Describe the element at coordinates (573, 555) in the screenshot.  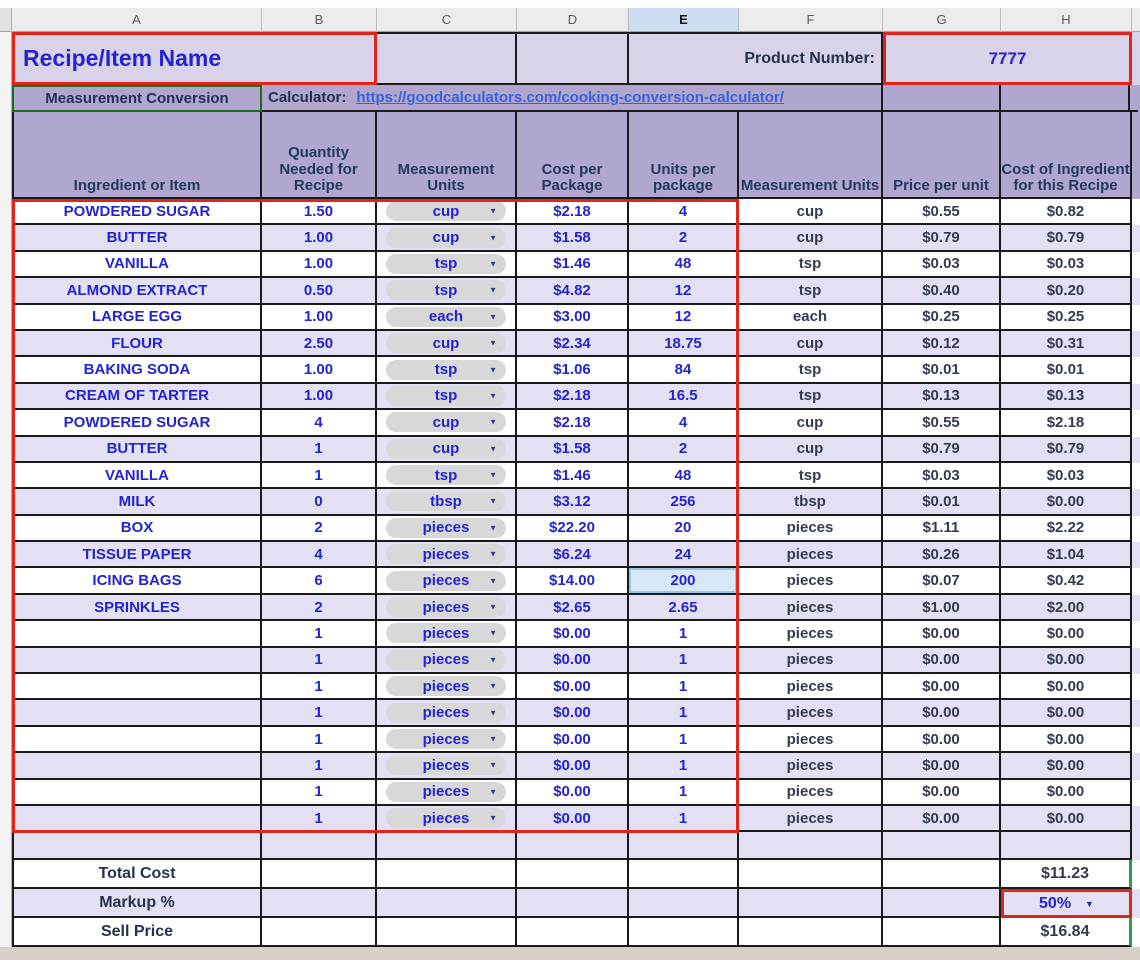
I see `cost-per-package-cell: $6.24` at that location.